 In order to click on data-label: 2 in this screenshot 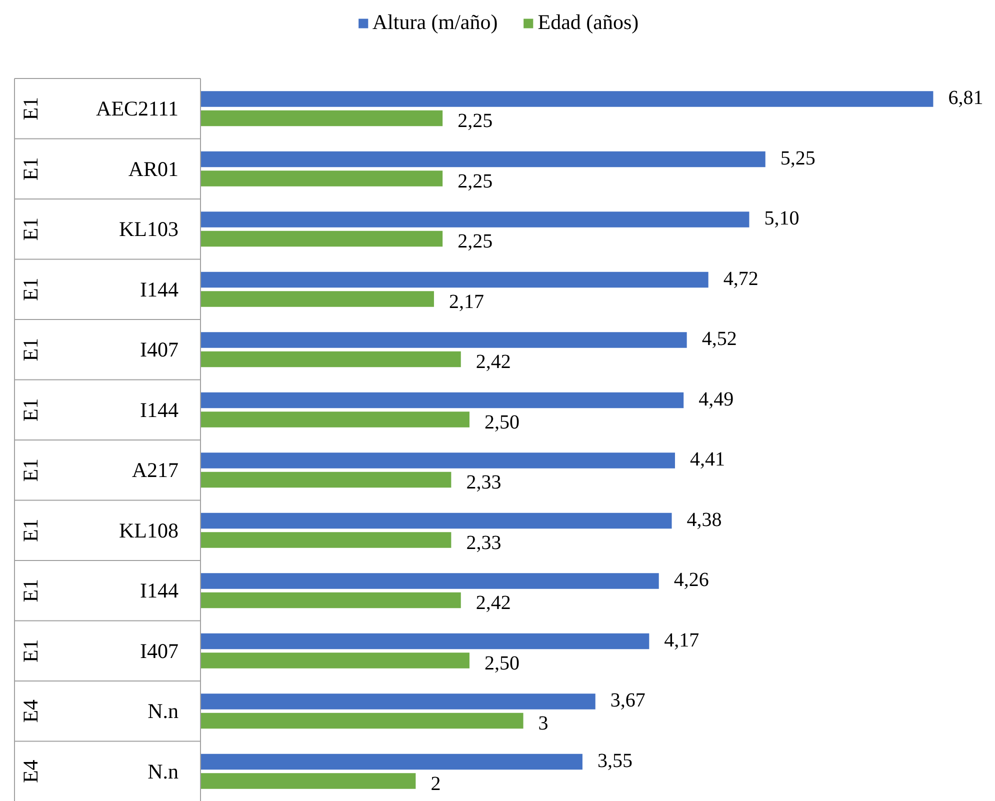, I will do `click(435, 783)`.